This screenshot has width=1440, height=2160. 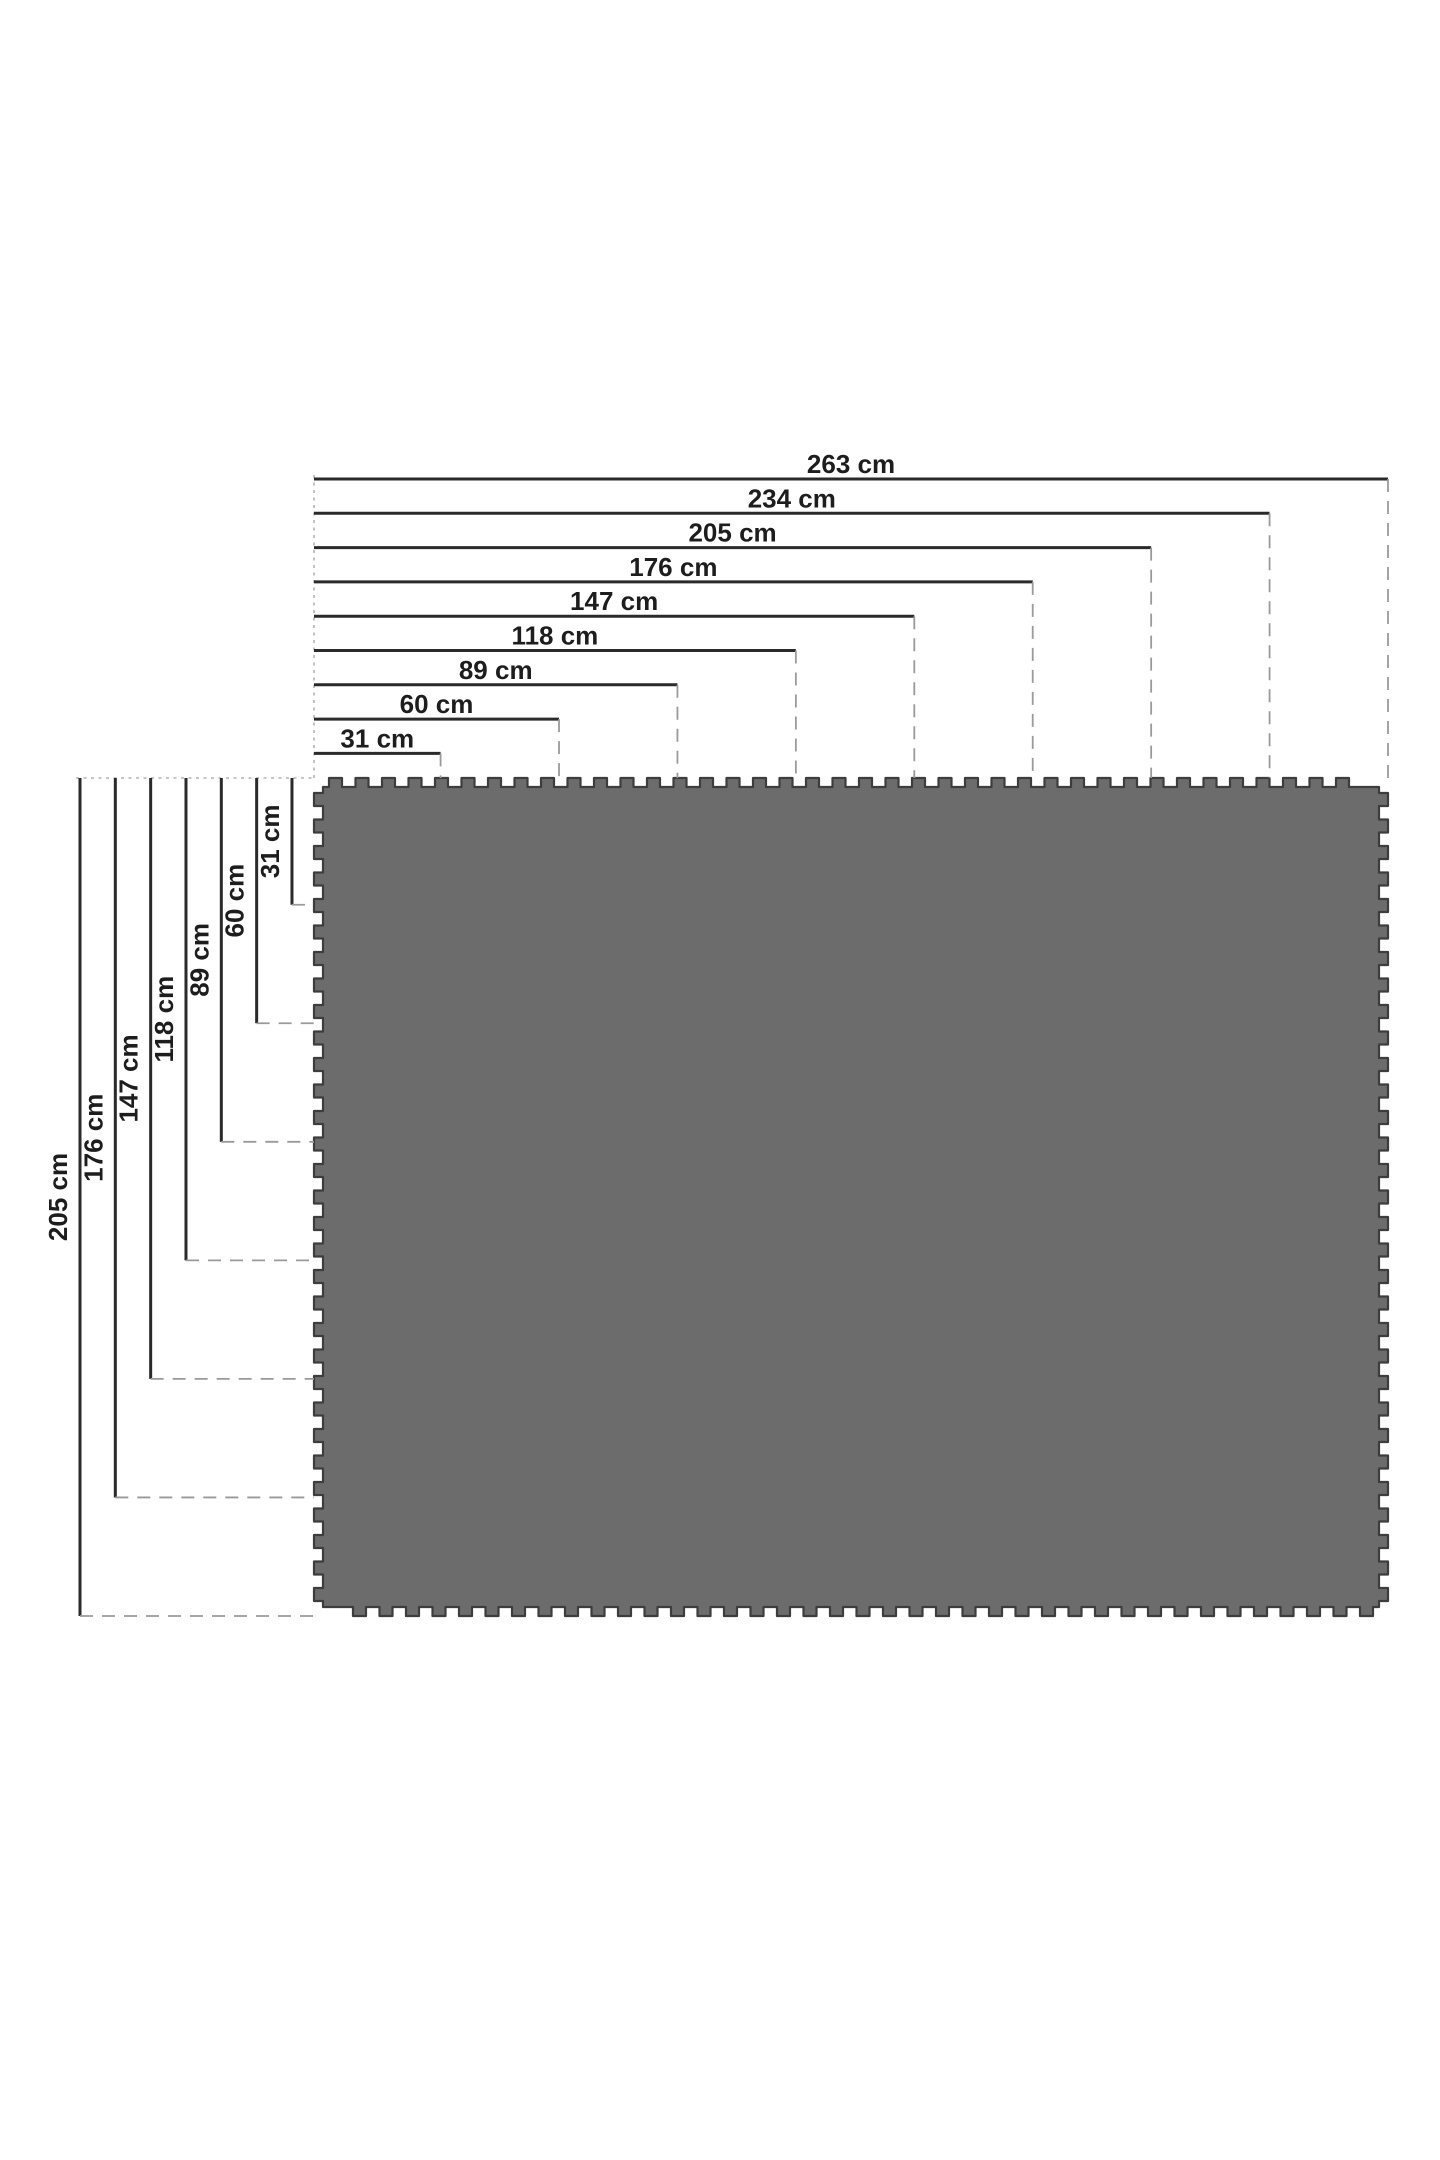 What do you see at coordinates (614, 601) in the screenshot?
I see `top-dimension-label: 147 cm` at bounding box center [614, 601].